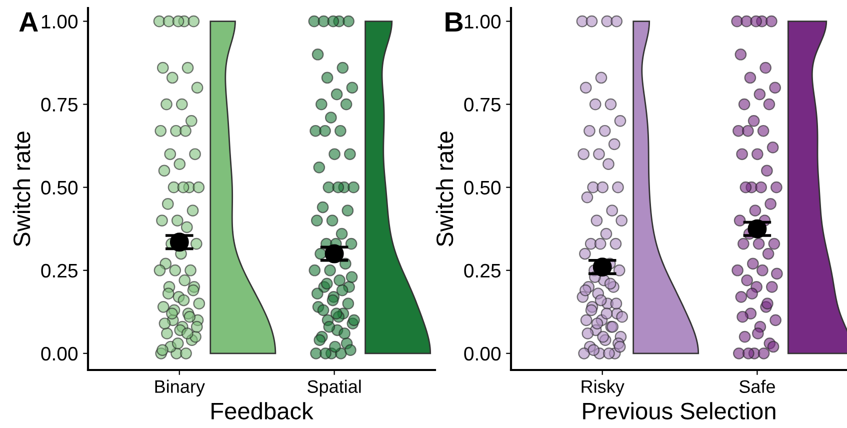 The height and width of the screenshot is (428, 847). I want to click on x-axis-title: Feedback, so click(263, 411).